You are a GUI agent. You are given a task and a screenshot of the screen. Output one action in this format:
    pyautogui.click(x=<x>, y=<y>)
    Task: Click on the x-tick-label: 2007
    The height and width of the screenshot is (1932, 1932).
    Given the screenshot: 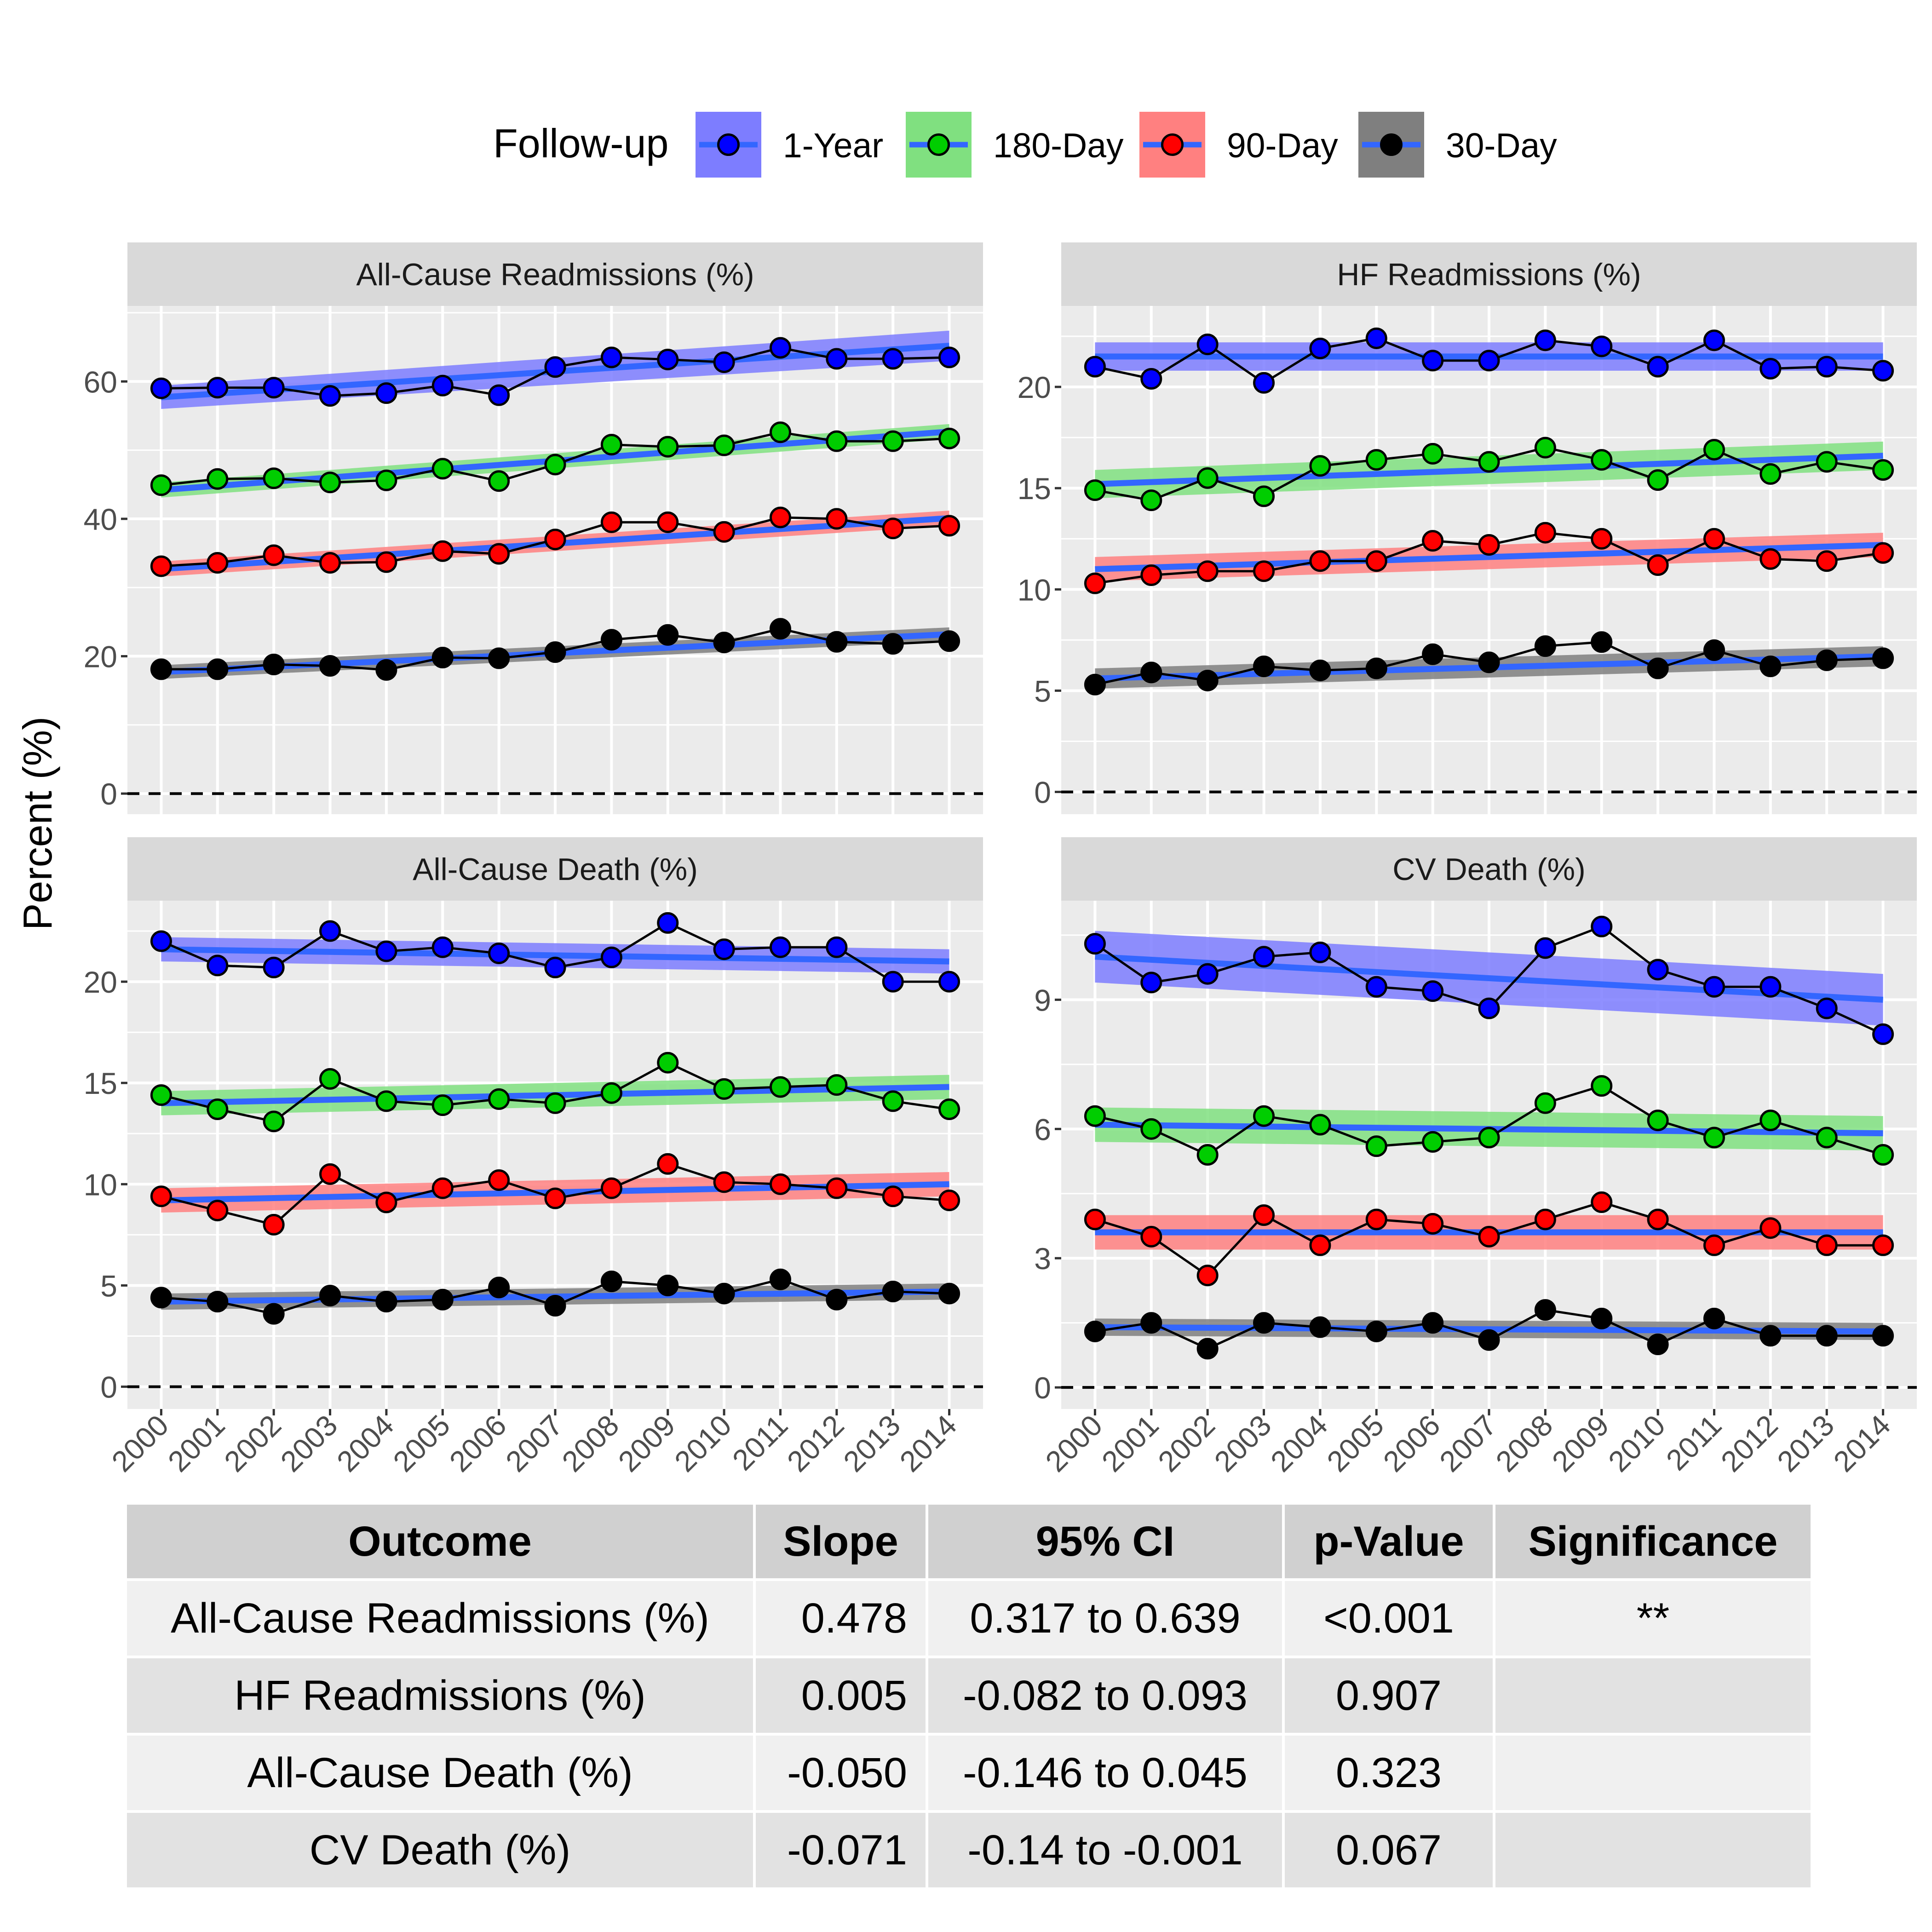 What is the action you would take?
    pyautogui.click(x=534, y=1443)
    